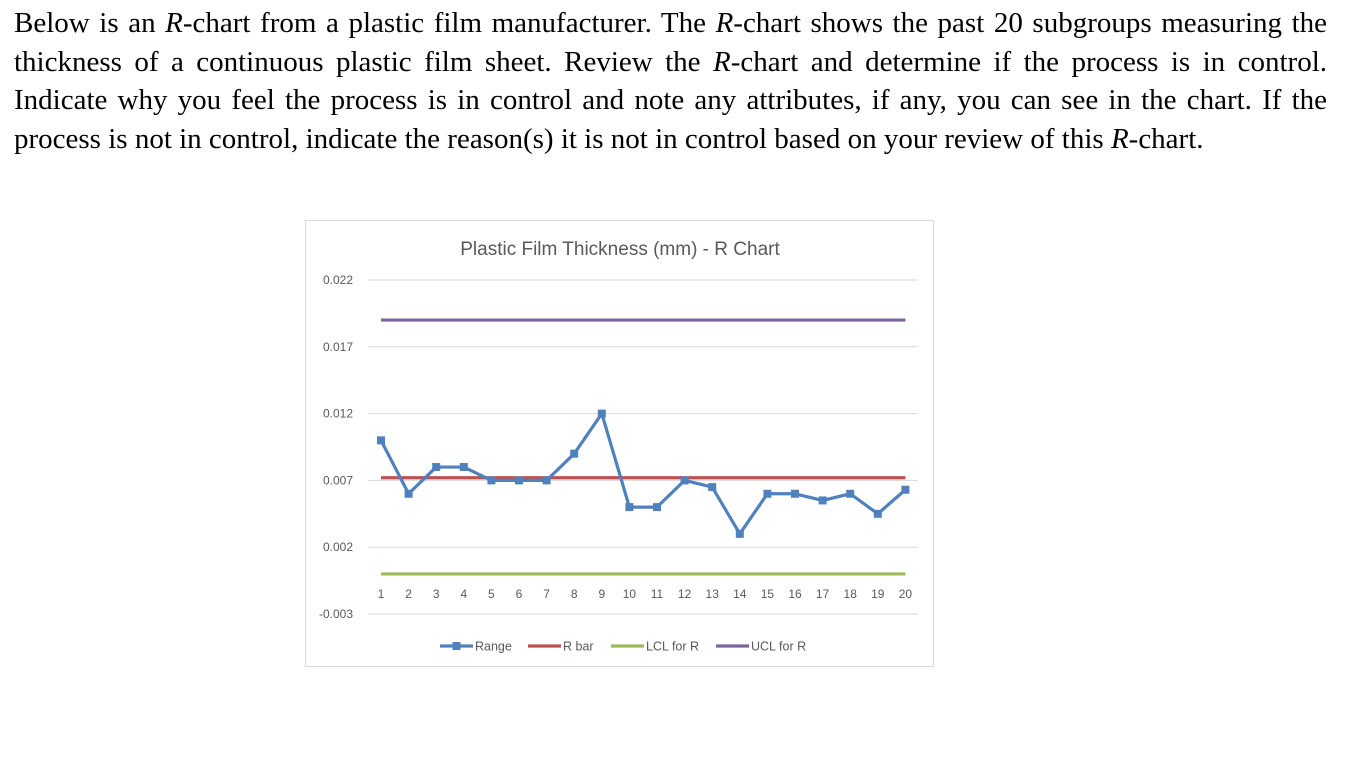 The width and height of the screenshot is (1361, 765). I want to click on y-tick-label: 0.017, so click(338, 347).